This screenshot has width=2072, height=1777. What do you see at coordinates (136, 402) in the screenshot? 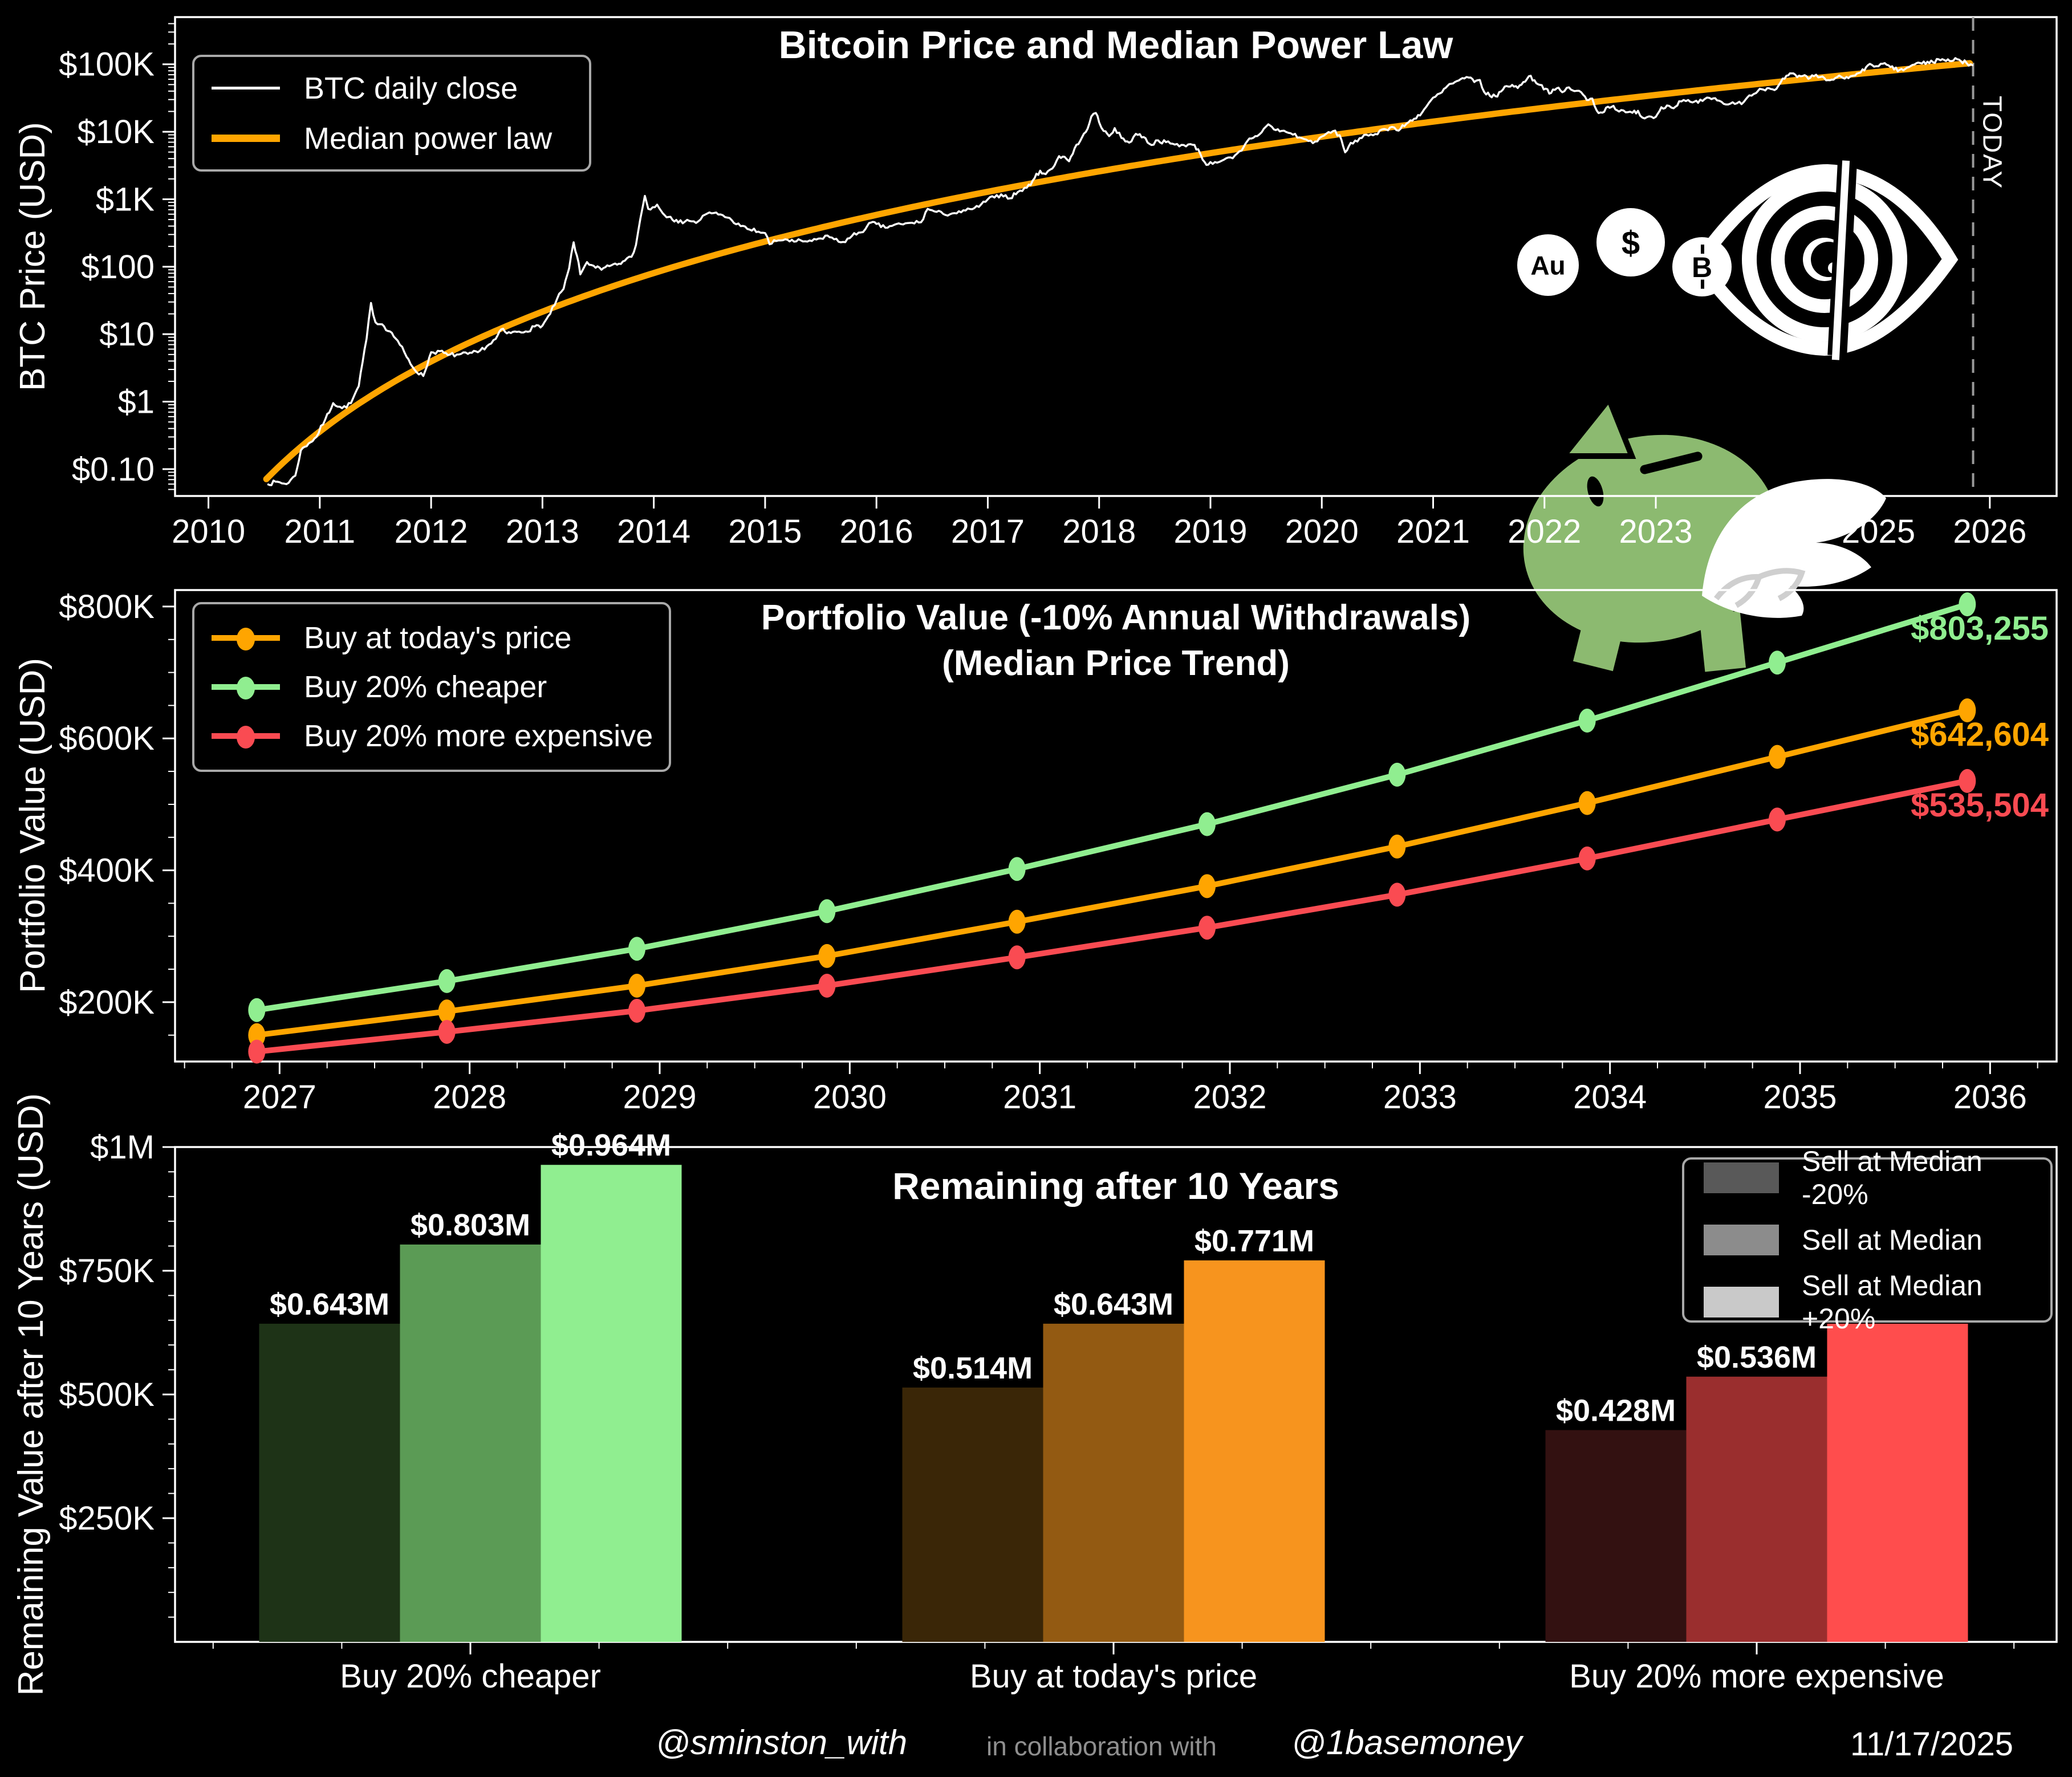
I see `tick-label: $1` at bounding box center [136, 402].